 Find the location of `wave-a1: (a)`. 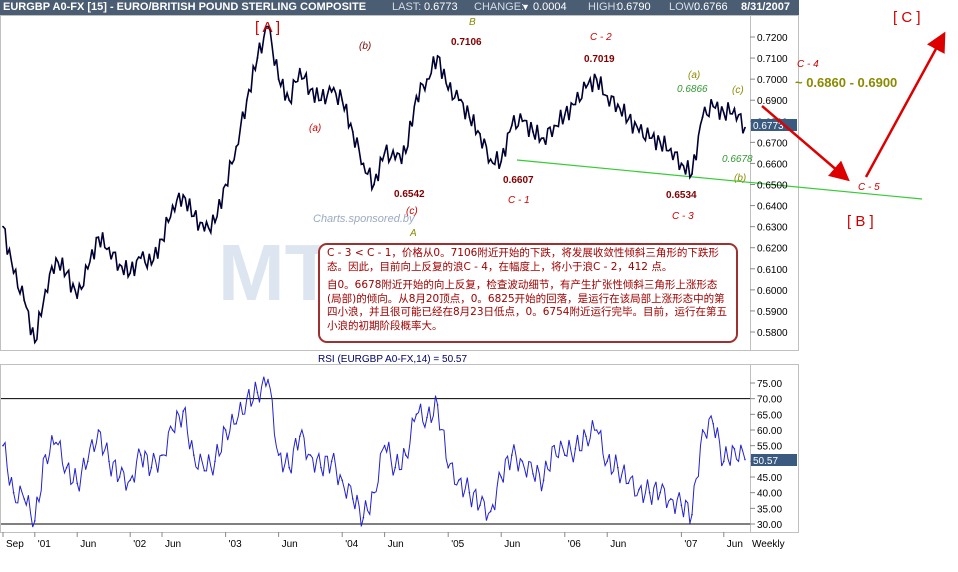

wave-a1: (a) is located at coordinates (315, 128).